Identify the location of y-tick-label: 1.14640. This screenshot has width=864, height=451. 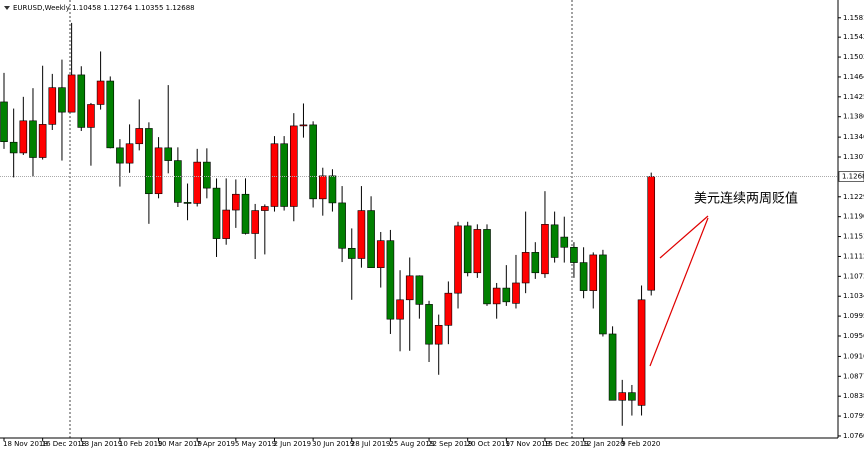
(853, 77).